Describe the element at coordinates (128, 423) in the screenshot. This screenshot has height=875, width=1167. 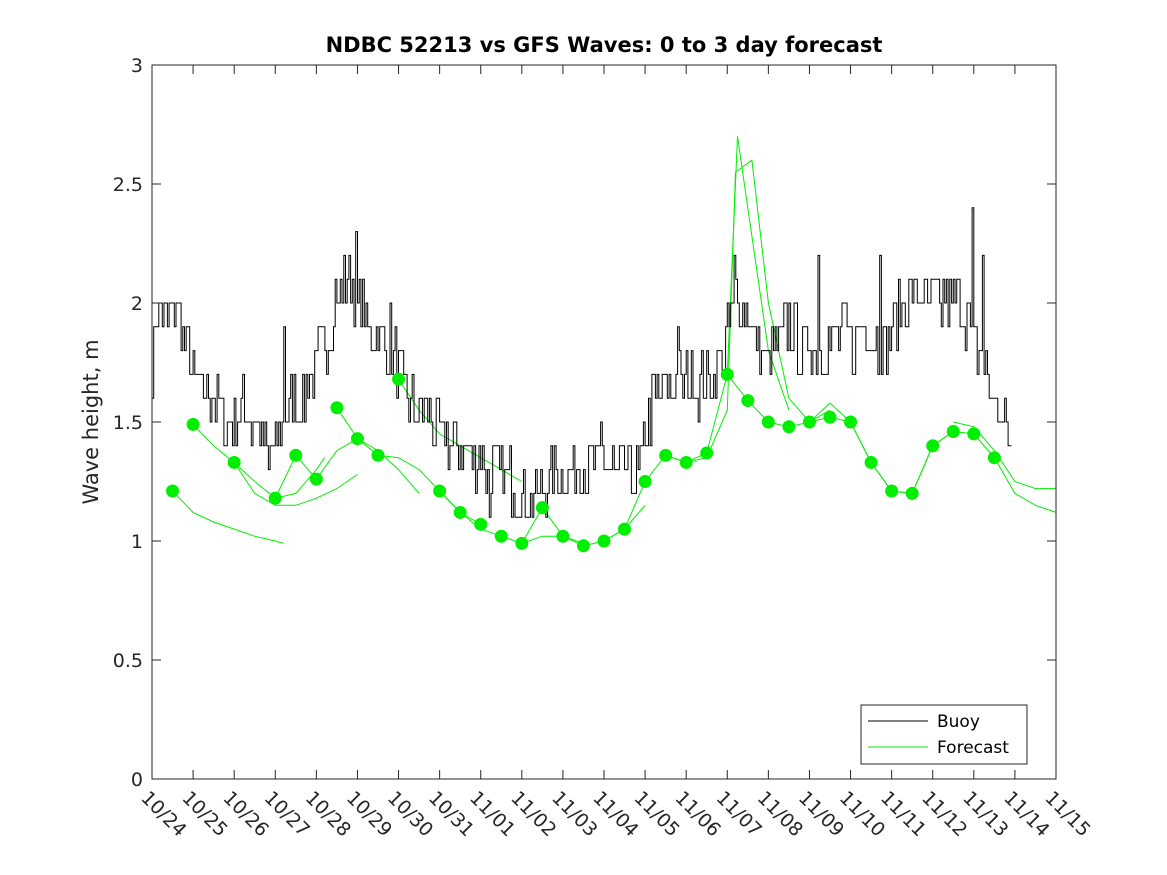
I see `y-tick-label: 1.5` at that location.